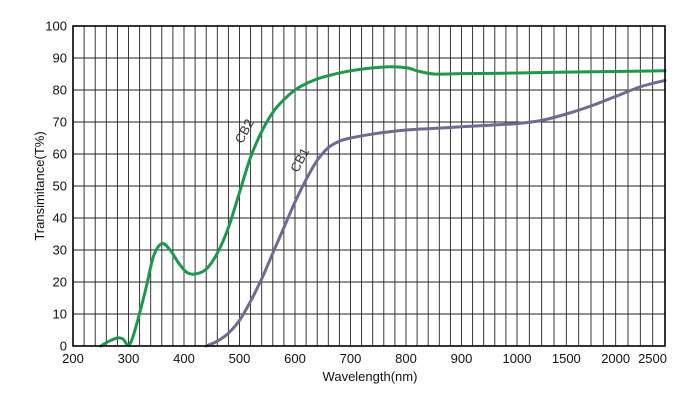  What do you see at coordinates (566, 358) in the screenshot?
I see `x-tick-label: 1500` at bounding box center [566, 358].